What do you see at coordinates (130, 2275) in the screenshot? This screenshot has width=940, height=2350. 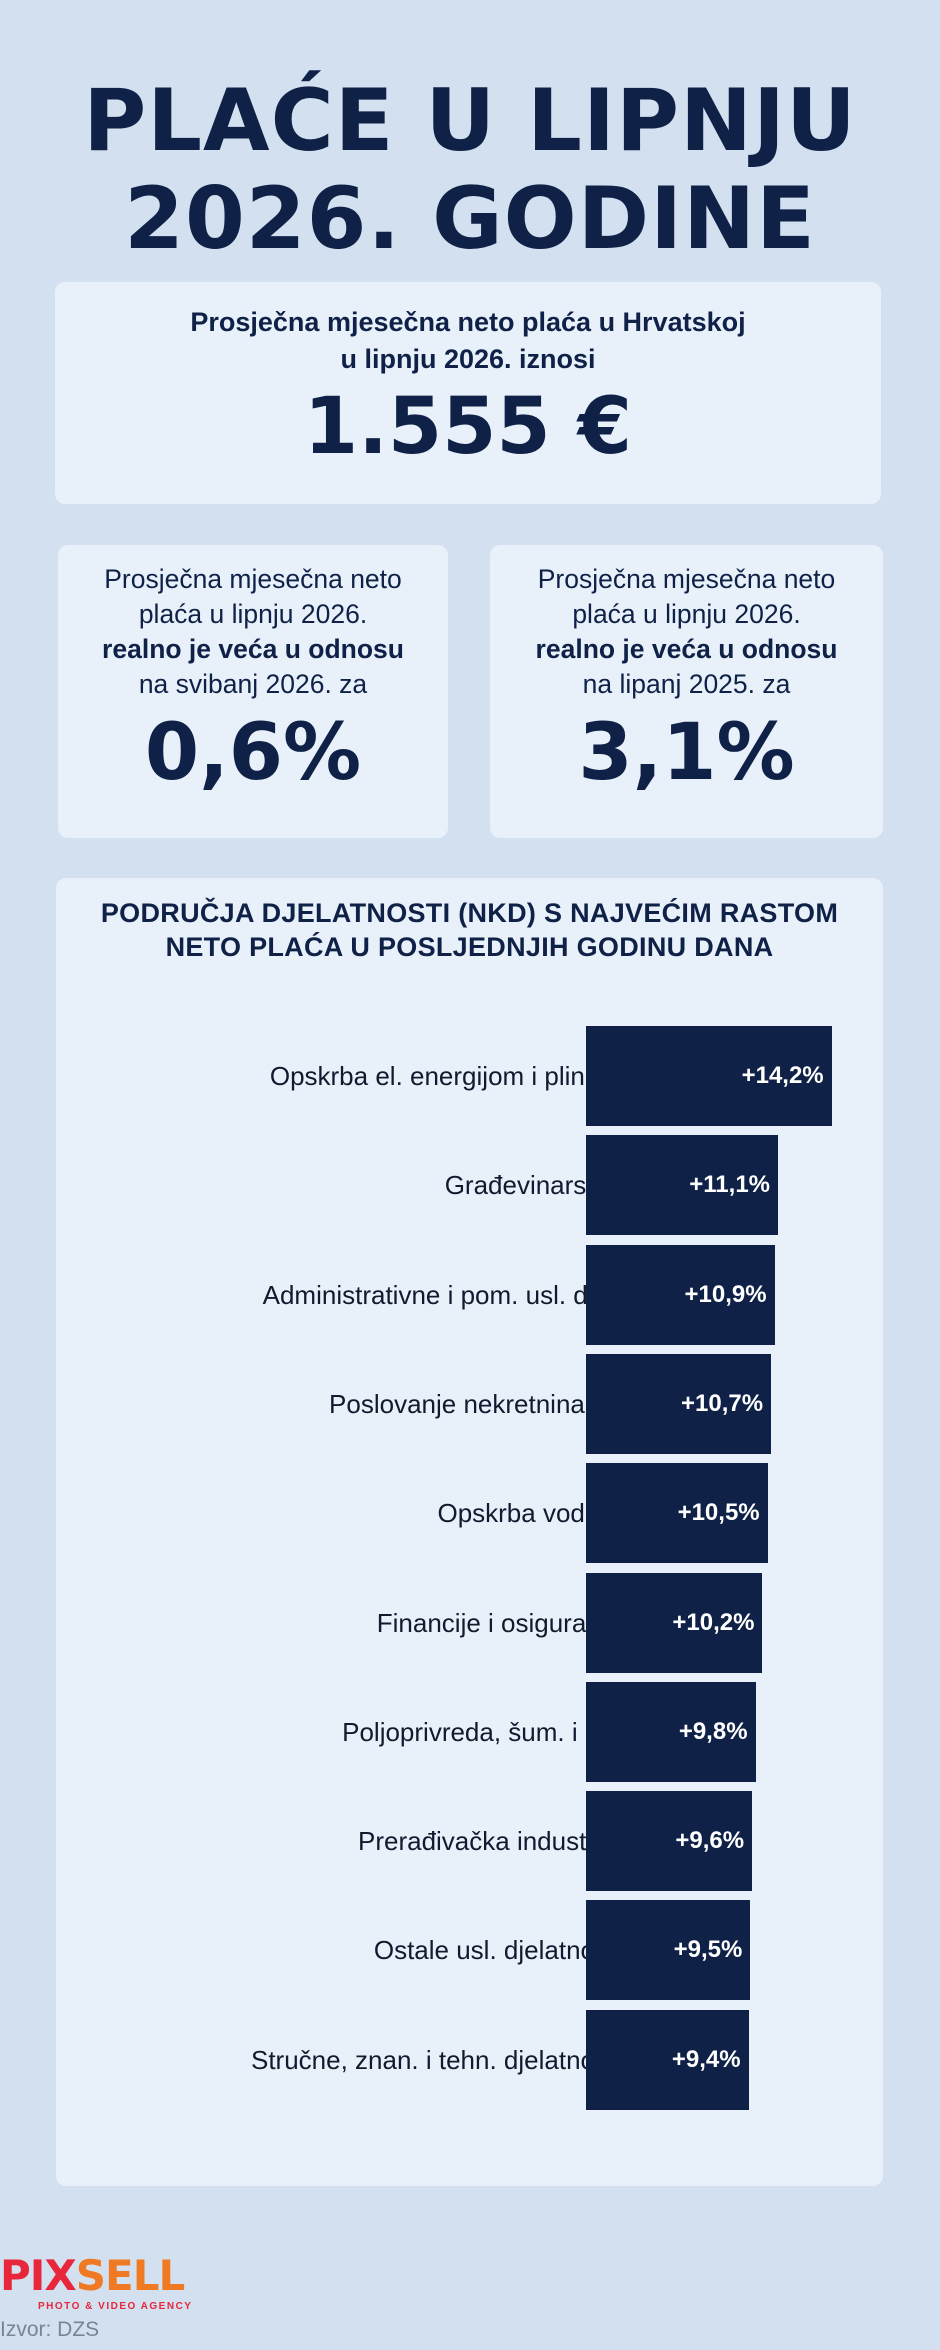 I see `logo-part-2: SELL` at bounding box center [130, 2275].